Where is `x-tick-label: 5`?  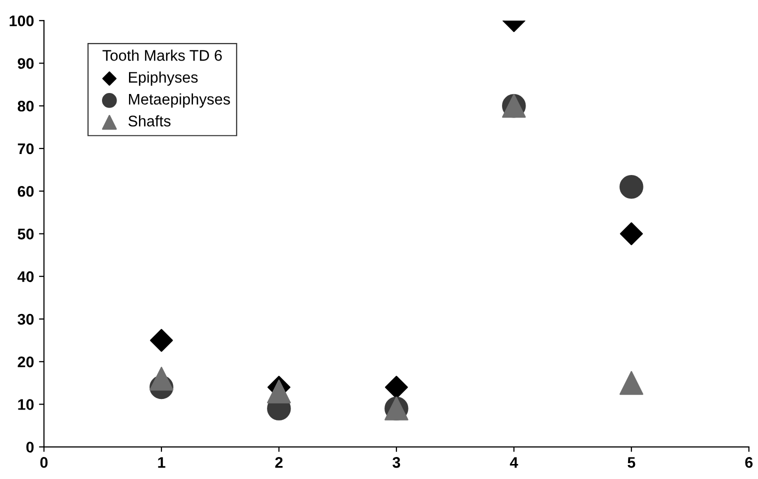 x-tick-label: 5 is located at coordinates (632, 462).